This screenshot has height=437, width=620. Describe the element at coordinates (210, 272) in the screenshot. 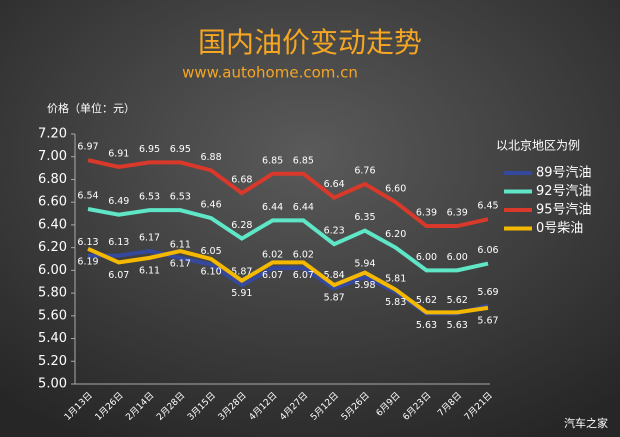

I see `data-label: 6.10` at that location.